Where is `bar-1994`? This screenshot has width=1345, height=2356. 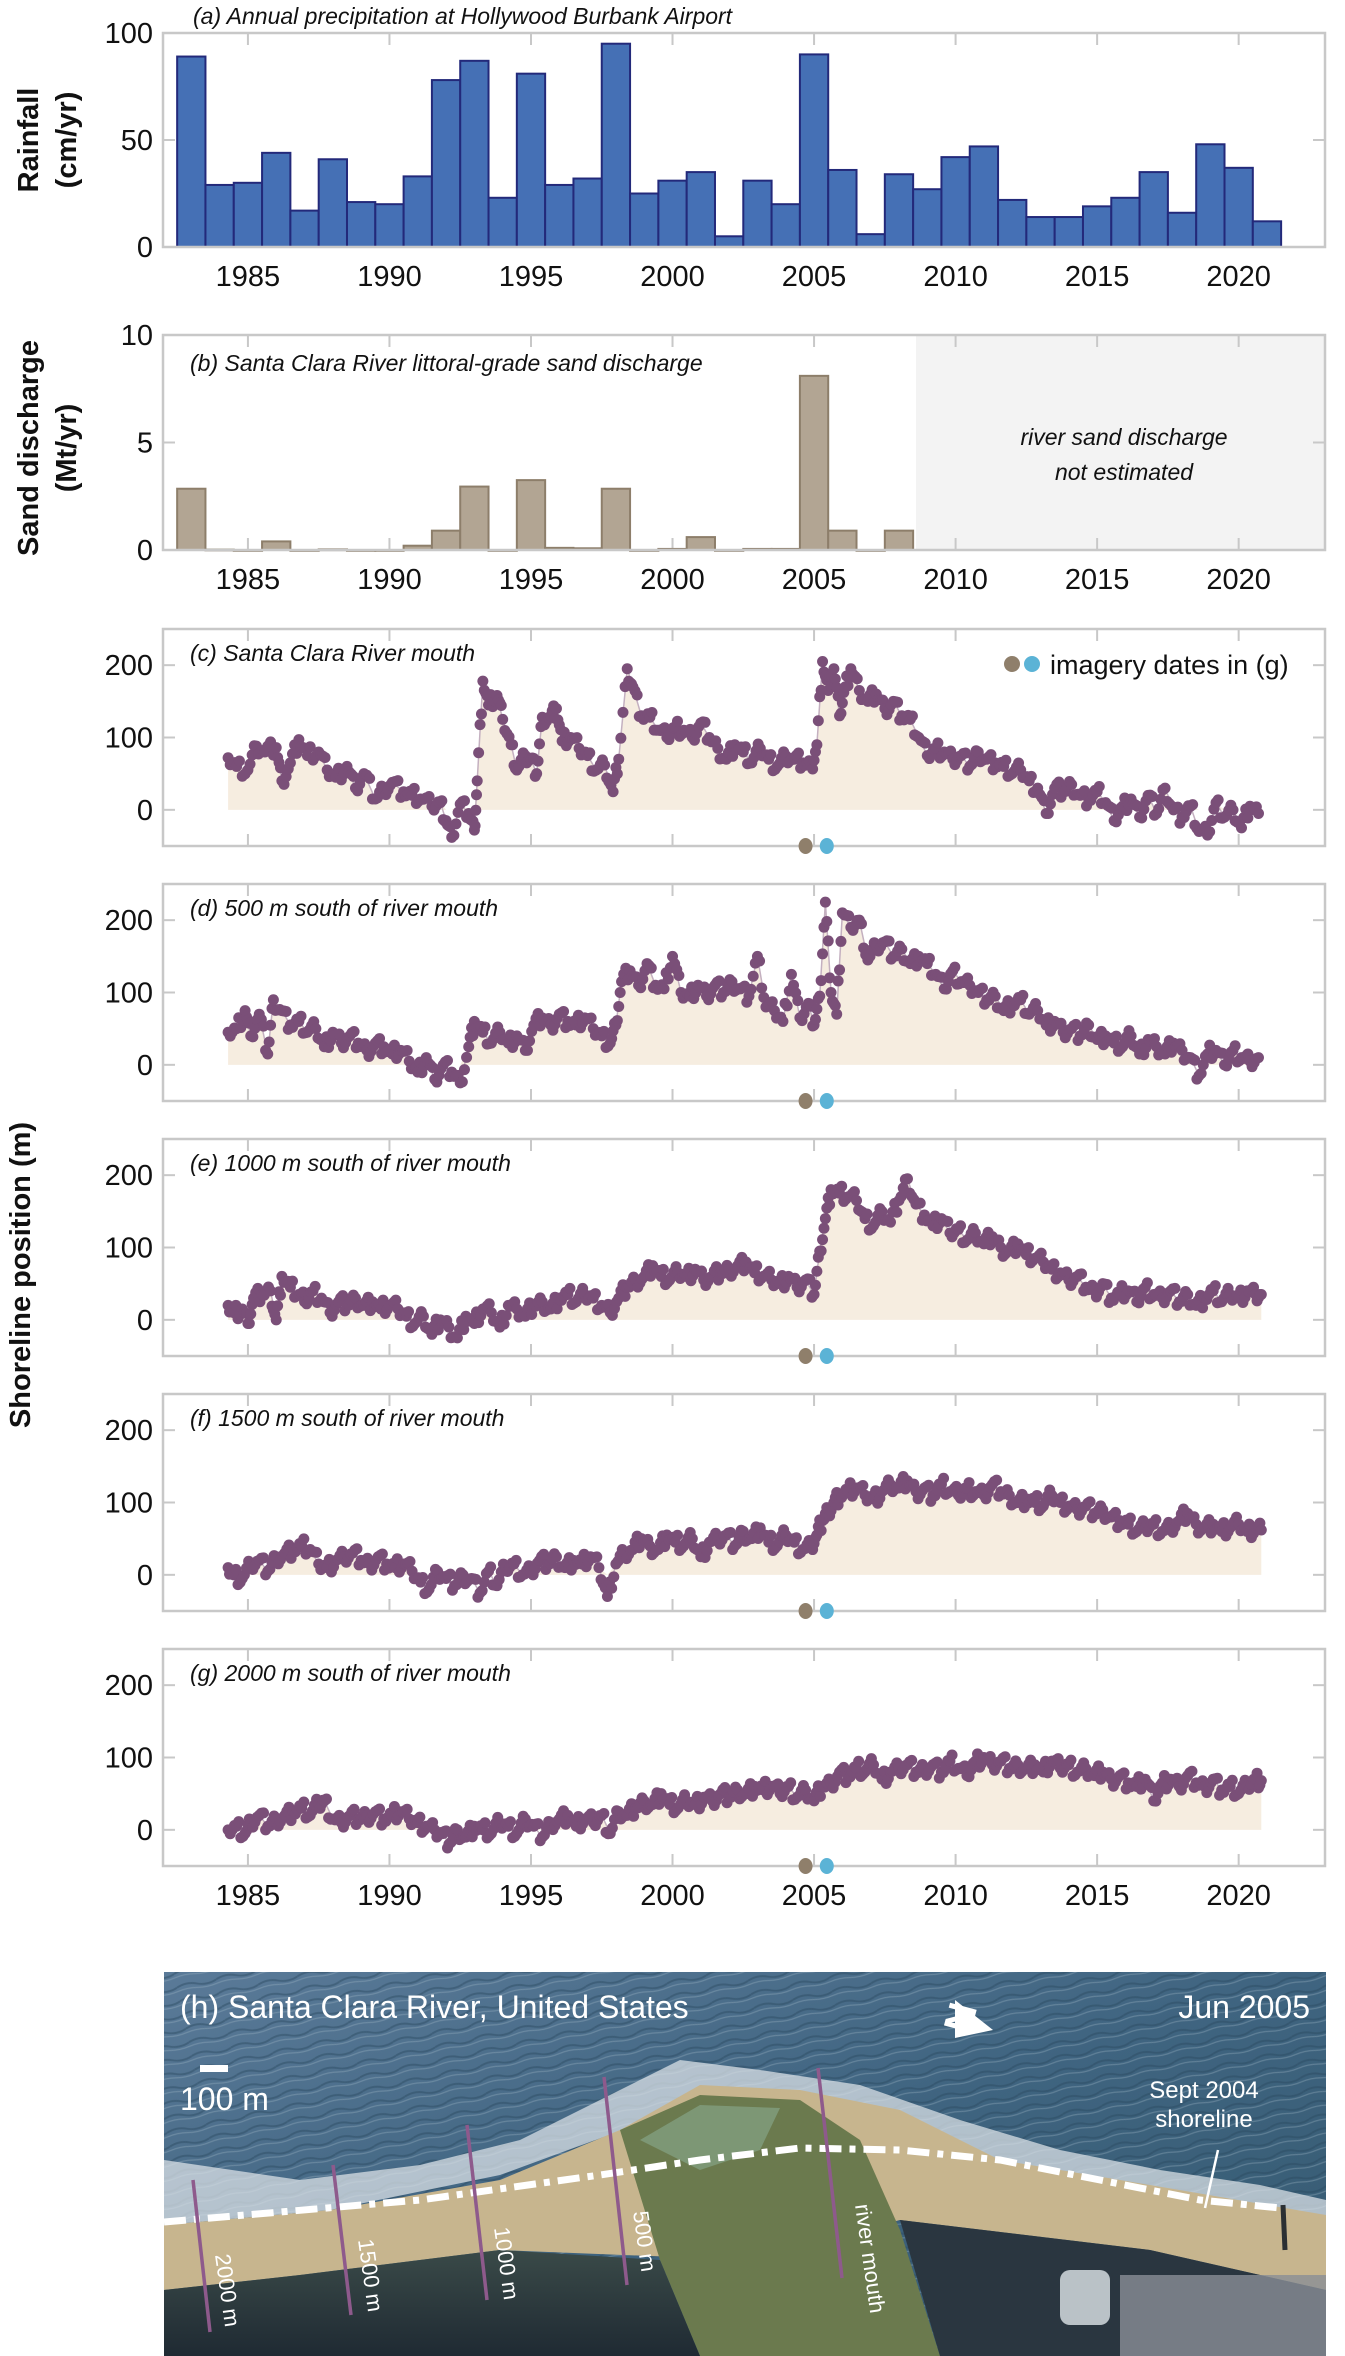
bar-1994 is located at coordinates (502, 222).